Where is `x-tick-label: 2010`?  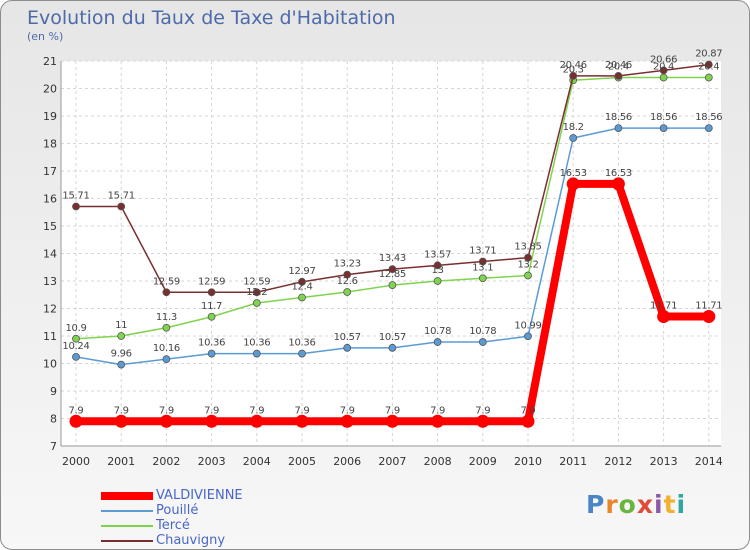 x-tick-label: 2010 is located at coordinates (528, 461).